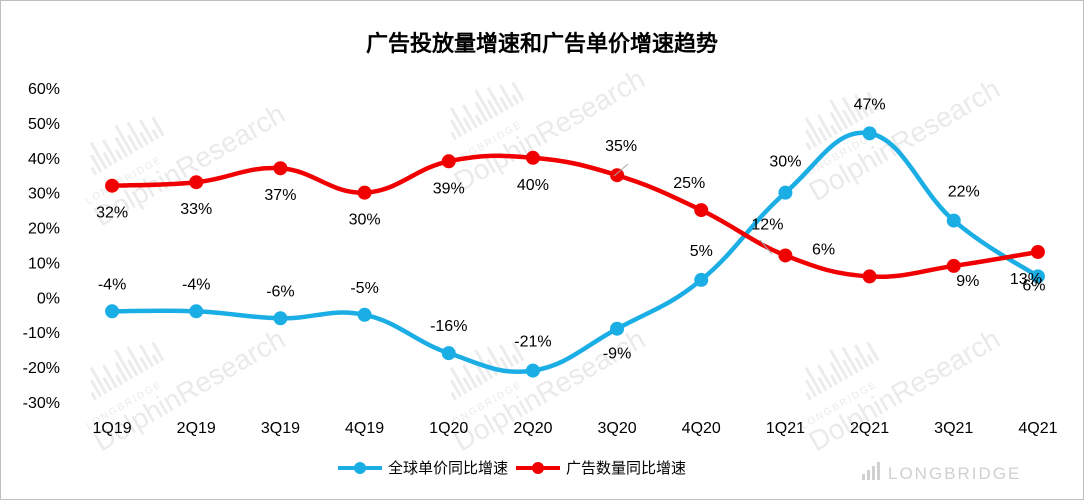  What do you see at coordinates (280, 195) in the screenshot?
I see `data-label: 37%` at bounding box center [280, 195].